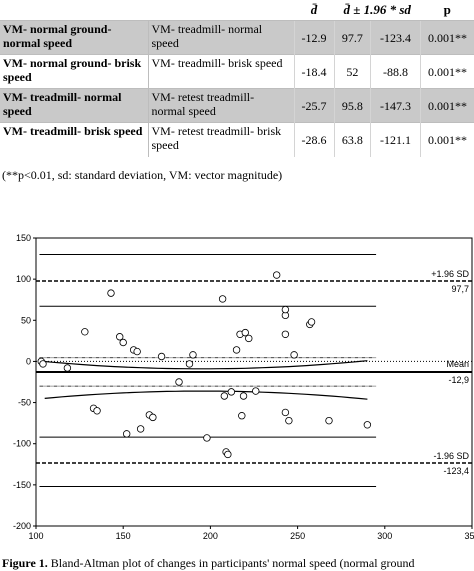 The width and height of the screenshot is (474, 571). I want to click on regression-ci-upper-curve, so click(206, 365).